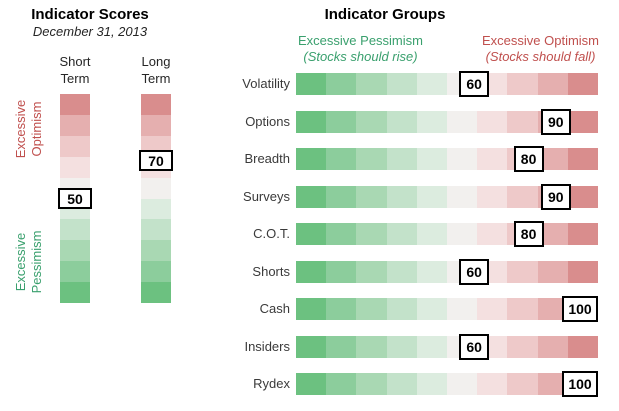  What do you see at coordinates (271, 271) in the screenshot?
I see `indicator-row-label: Shorts` at bounding box center [271, 271].